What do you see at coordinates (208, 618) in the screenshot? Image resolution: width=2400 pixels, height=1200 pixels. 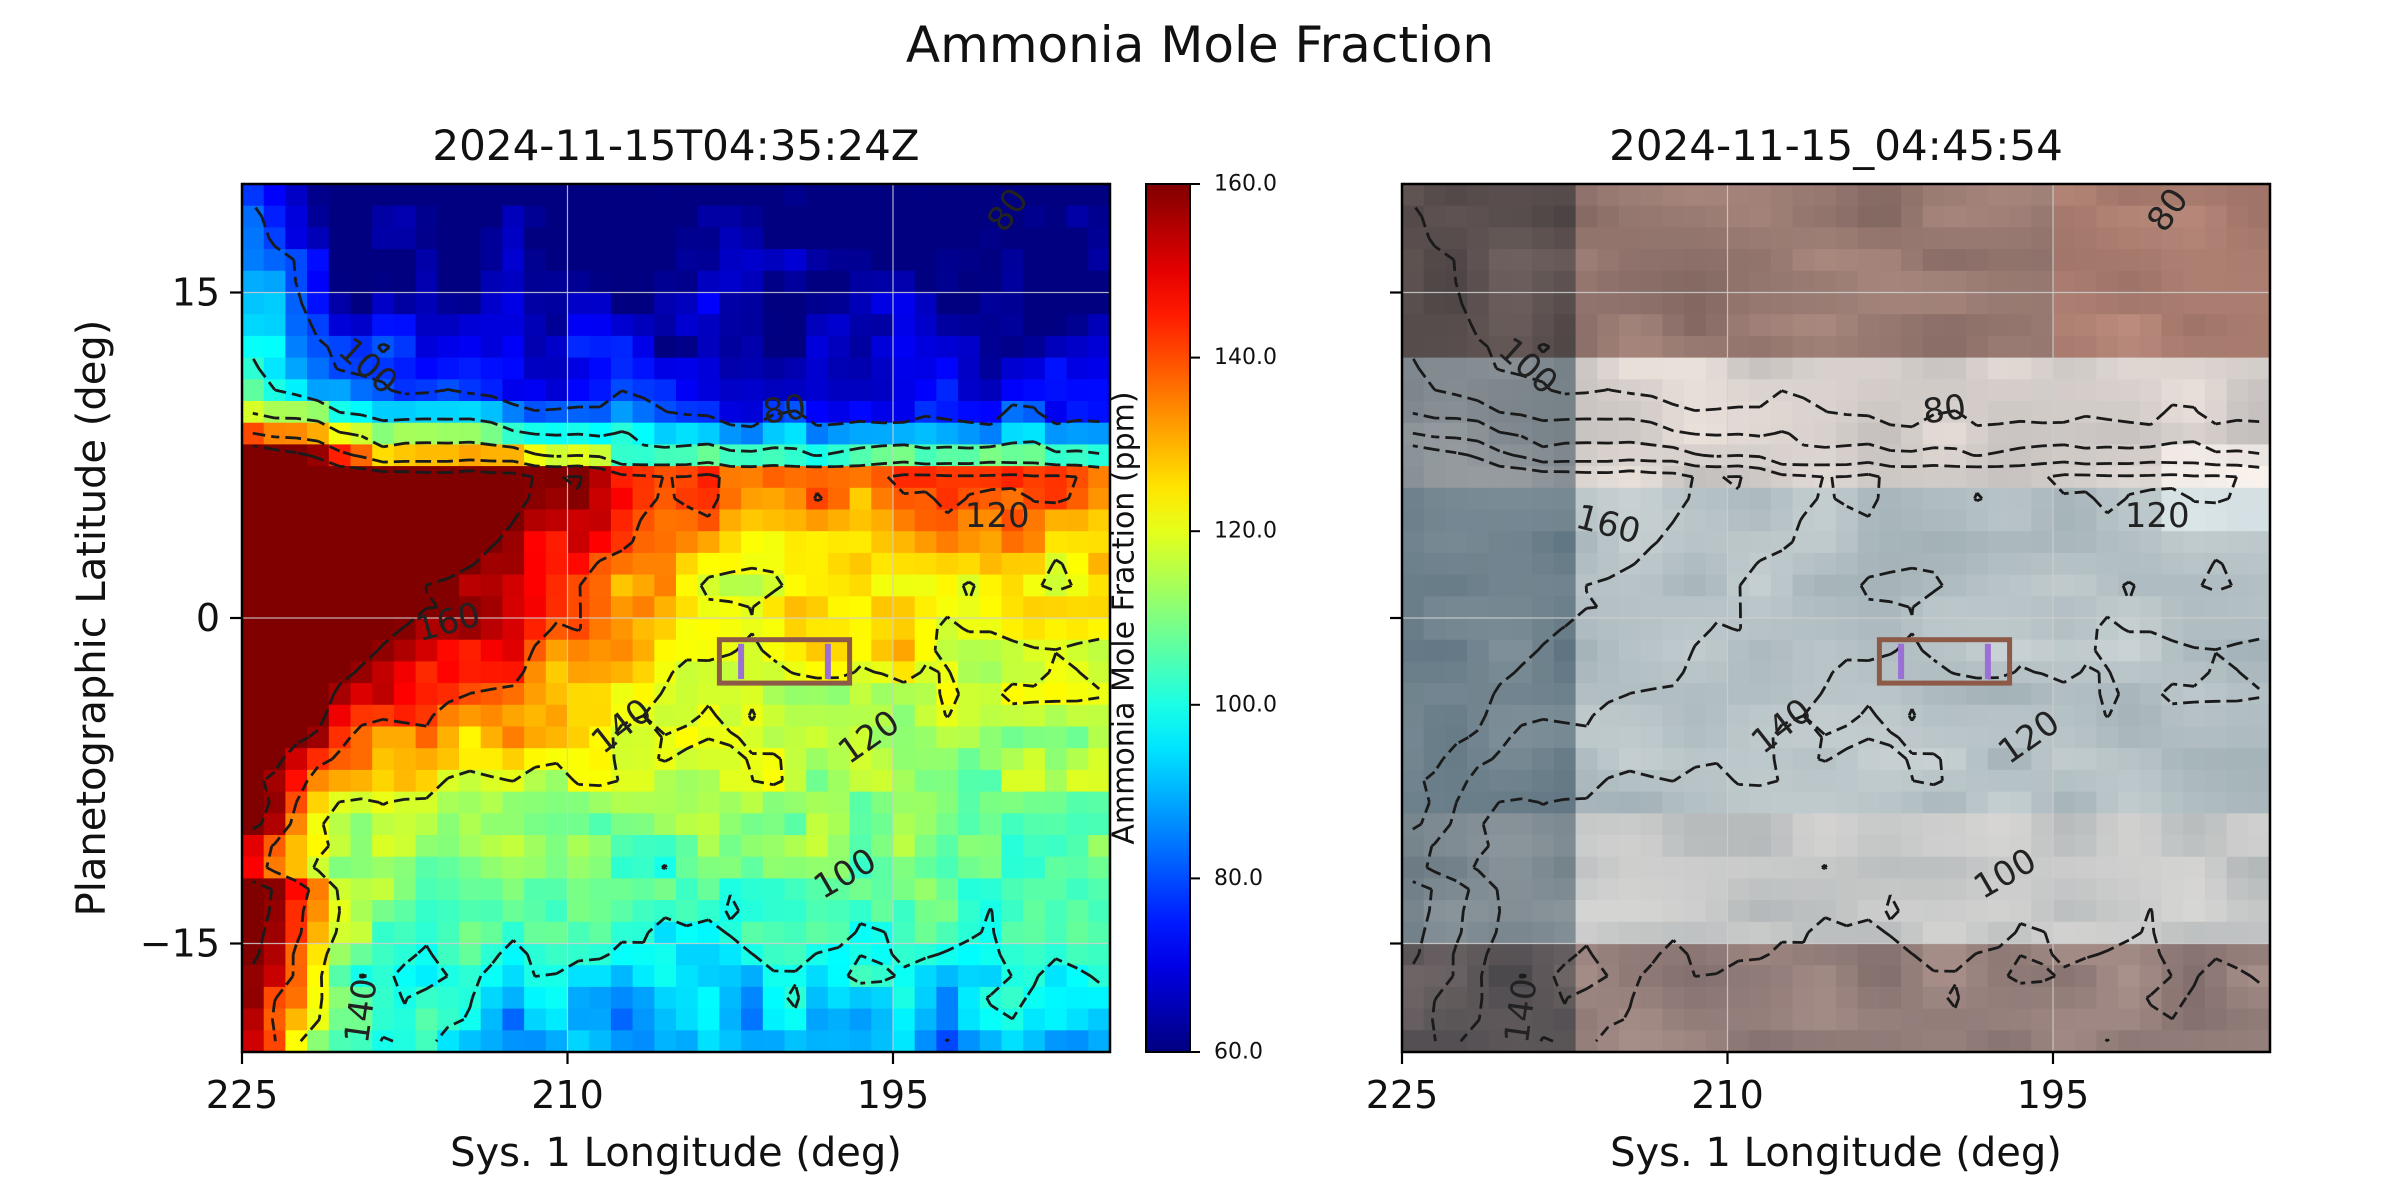 I see `y-tick-label: 0` at bounding box center [208, 618].